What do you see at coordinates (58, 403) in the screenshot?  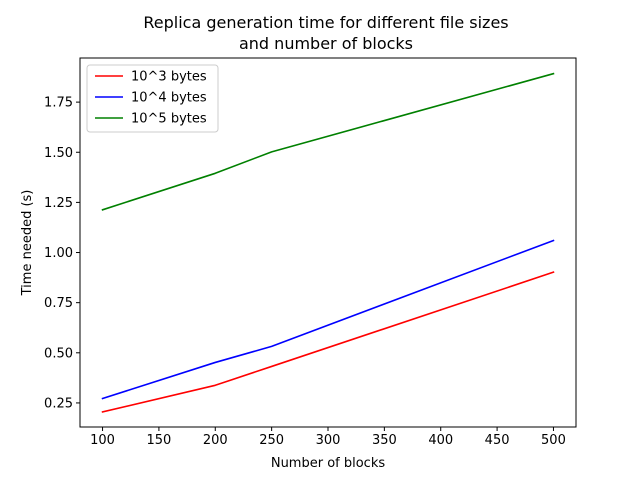 I see `y-tick-label: 0.25` at bounding box center [58, 403].